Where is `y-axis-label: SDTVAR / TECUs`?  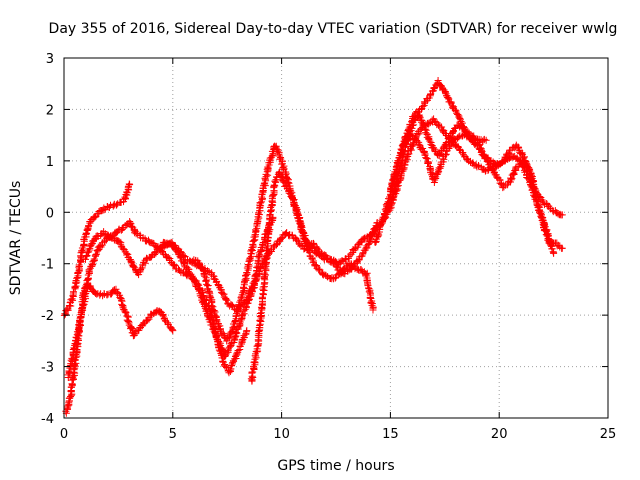 y-axis-label: SDTVAR / TECUs is located at coordinates (16, 238).